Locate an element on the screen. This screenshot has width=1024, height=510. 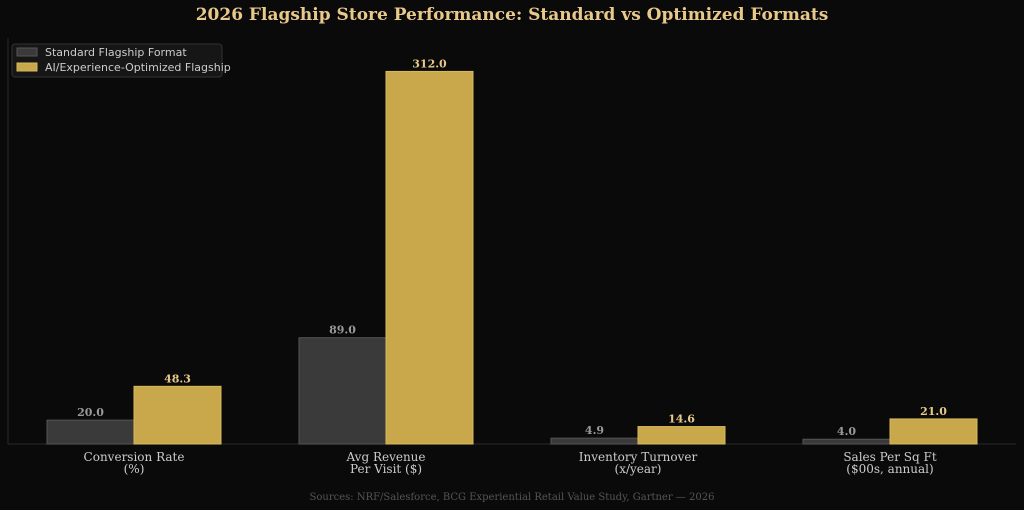
value-label-optimized-2: 14.6 is located at coordinates (681, 419).